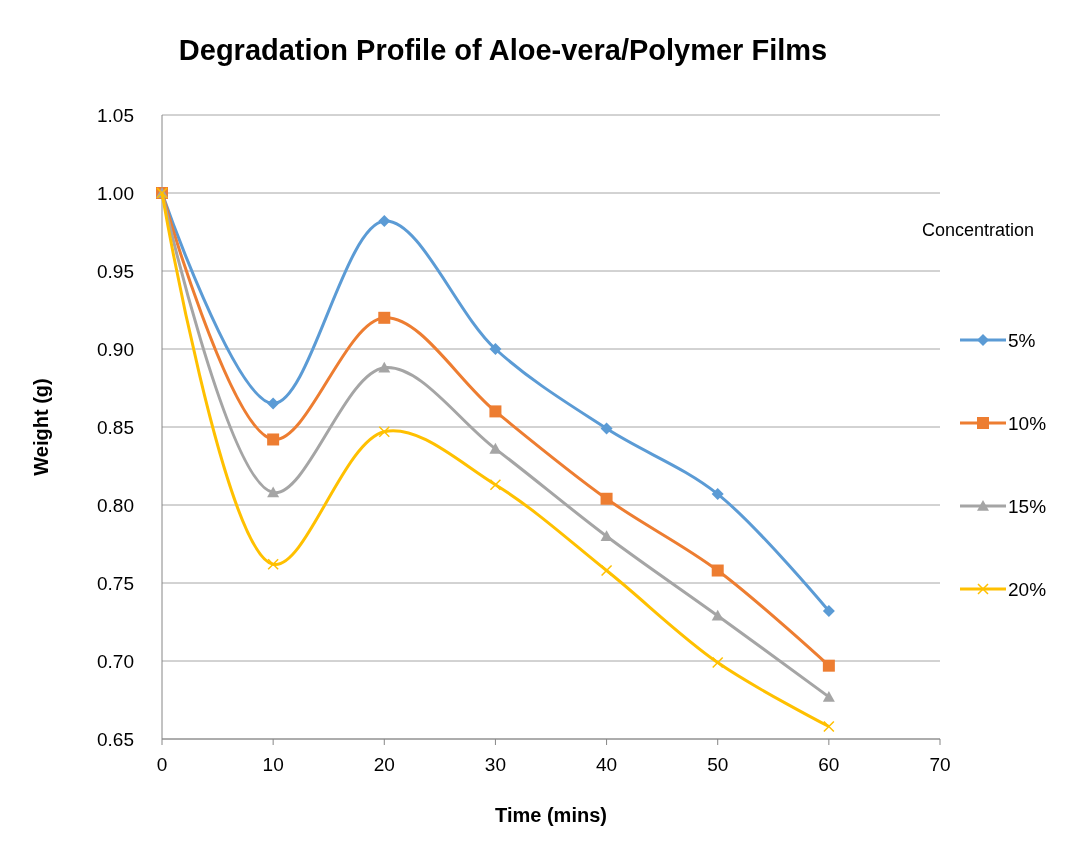  I want to click on y-tick-label: 0.70, so click(115, 661).